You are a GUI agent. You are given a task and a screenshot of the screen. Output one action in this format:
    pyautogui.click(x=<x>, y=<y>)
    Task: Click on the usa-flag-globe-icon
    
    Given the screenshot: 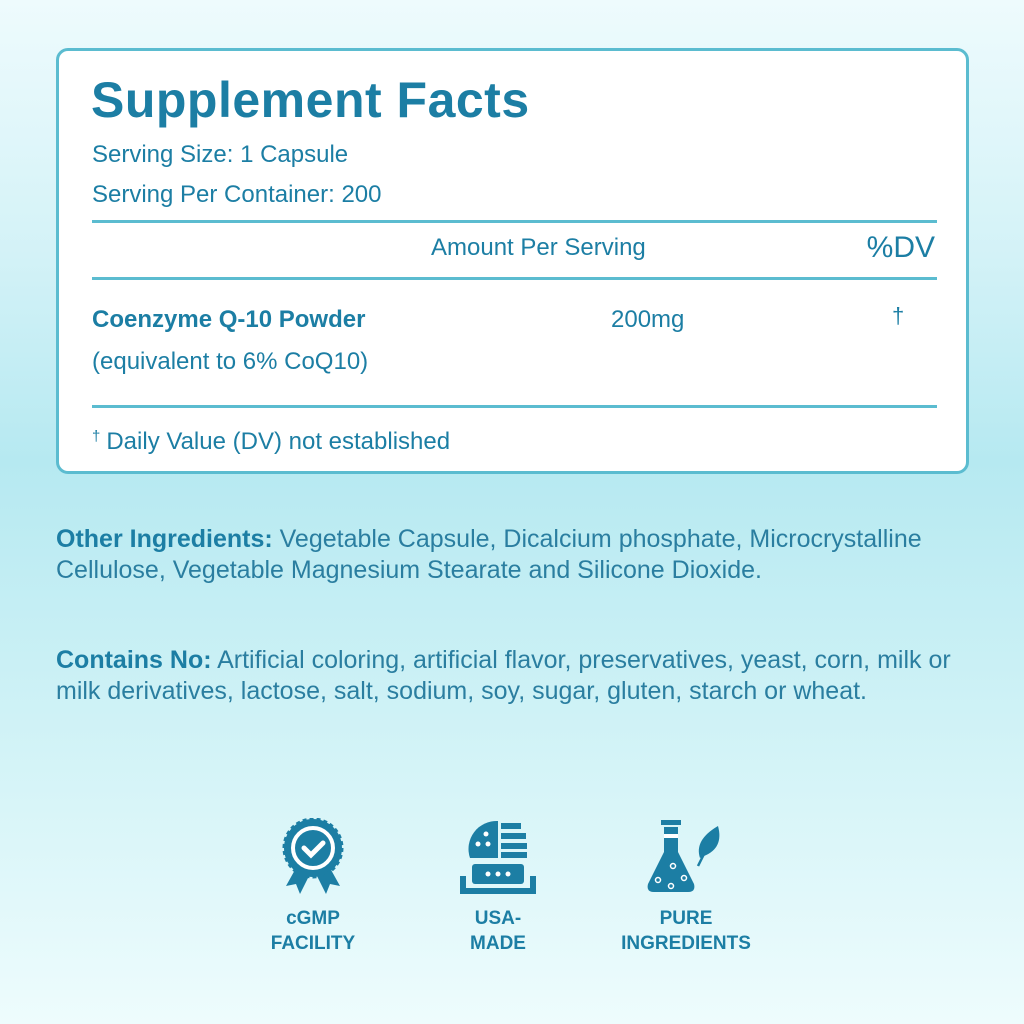 What is the action you would take?
    pyautogui.click(x=498, y=857)
    